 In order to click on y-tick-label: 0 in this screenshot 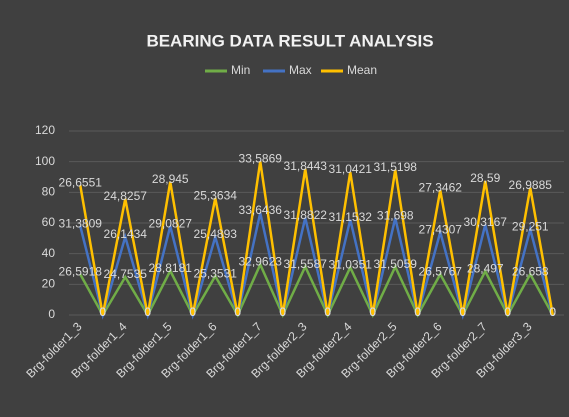, I will do `click(51, 314)`.